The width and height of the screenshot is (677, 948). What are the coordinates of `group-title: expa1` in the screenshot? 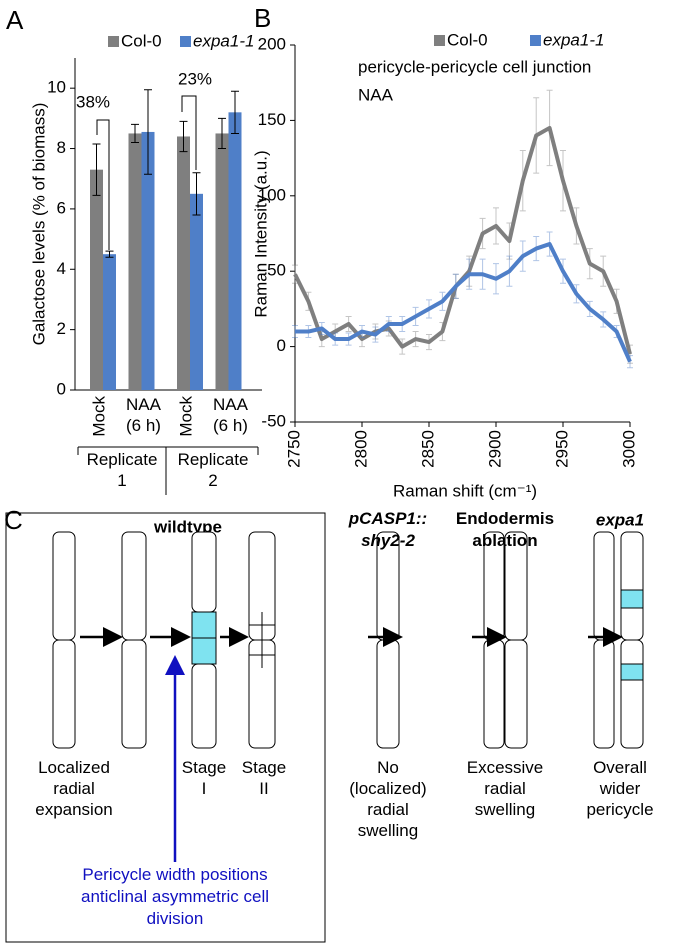 It's located at (620, 519).